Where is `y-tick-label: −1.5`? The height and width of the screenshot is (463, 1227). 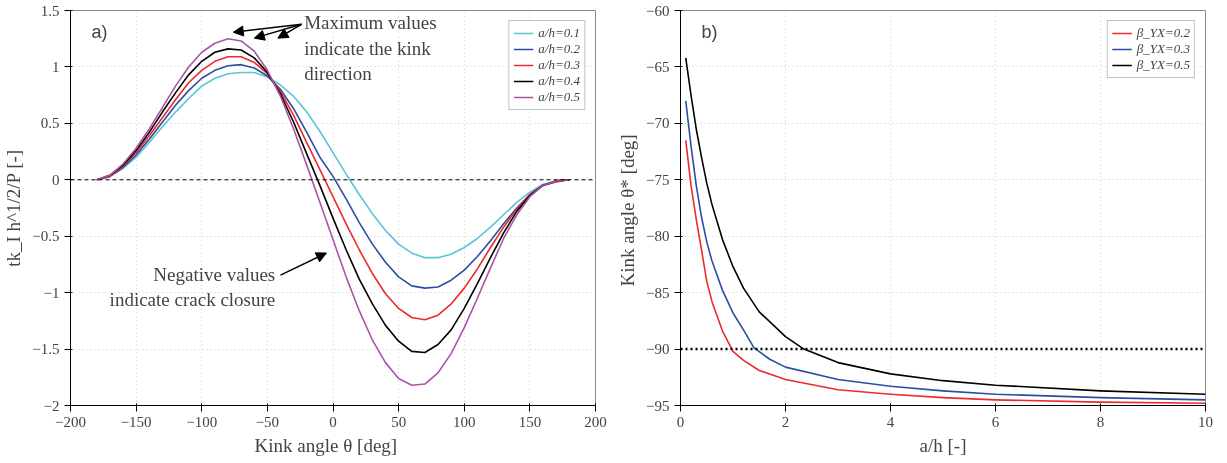 y-tick-label: −1.5 is located at coordinates (46, 349).